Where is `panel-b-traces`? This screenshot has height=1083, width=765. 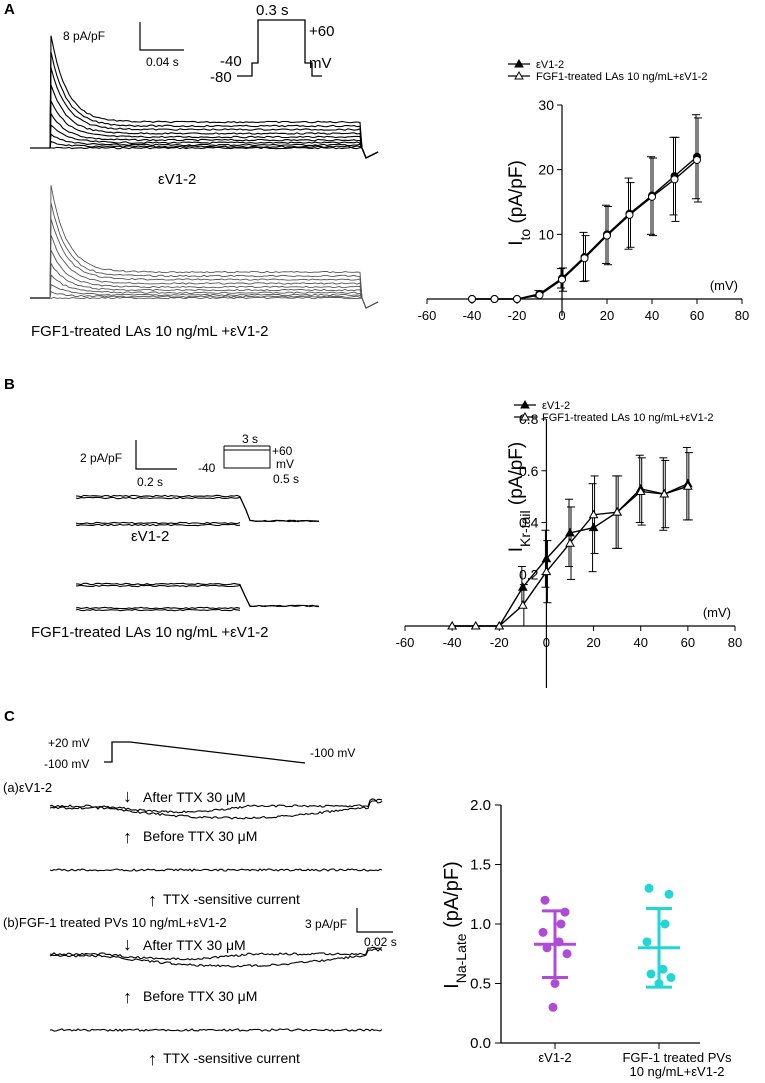
panel-b-traces is located at coordinates (197, 553).